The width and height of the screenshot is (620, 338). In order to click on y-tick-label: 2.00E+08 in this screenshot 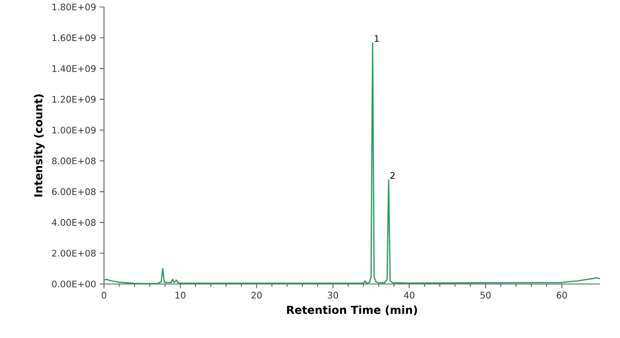, I will do `click(74, 253)`.